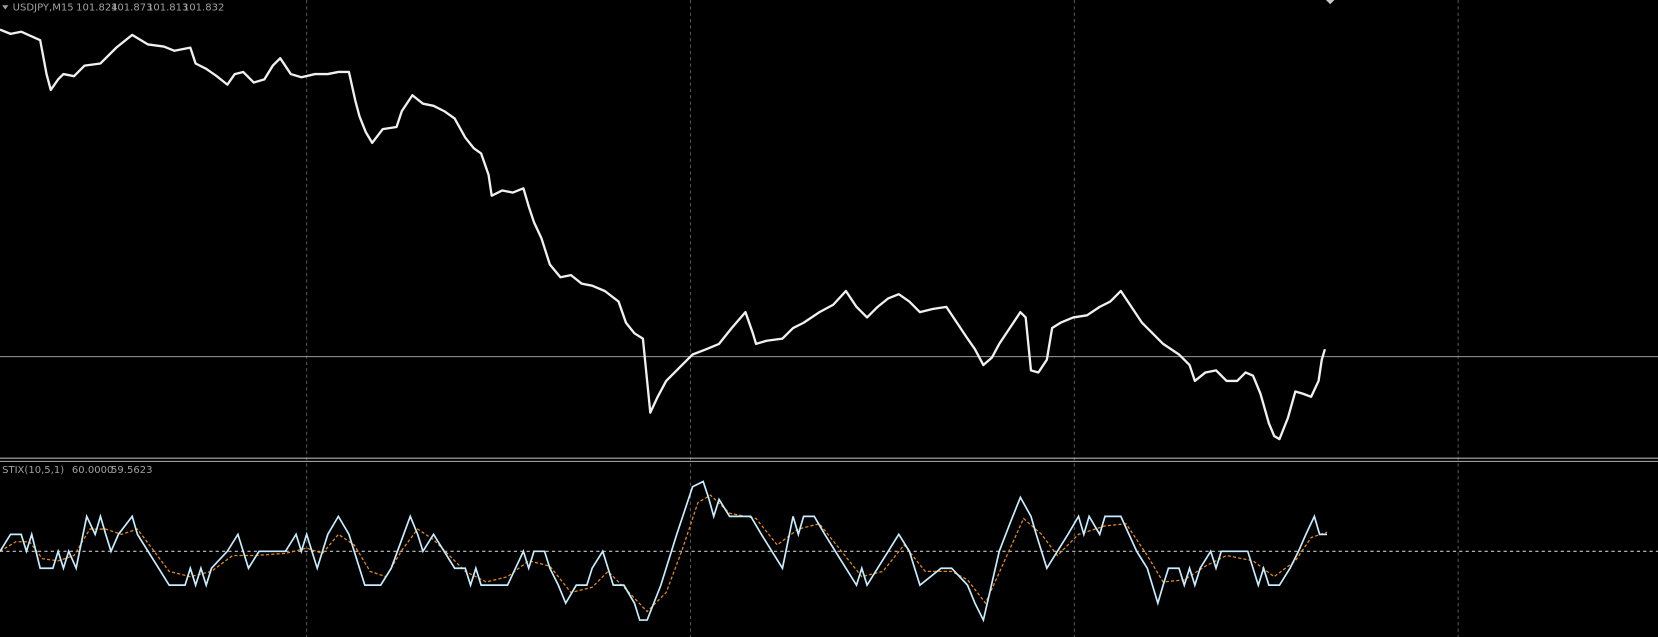  I want to click on ohlc-value: 101.873, so click(131, 7).